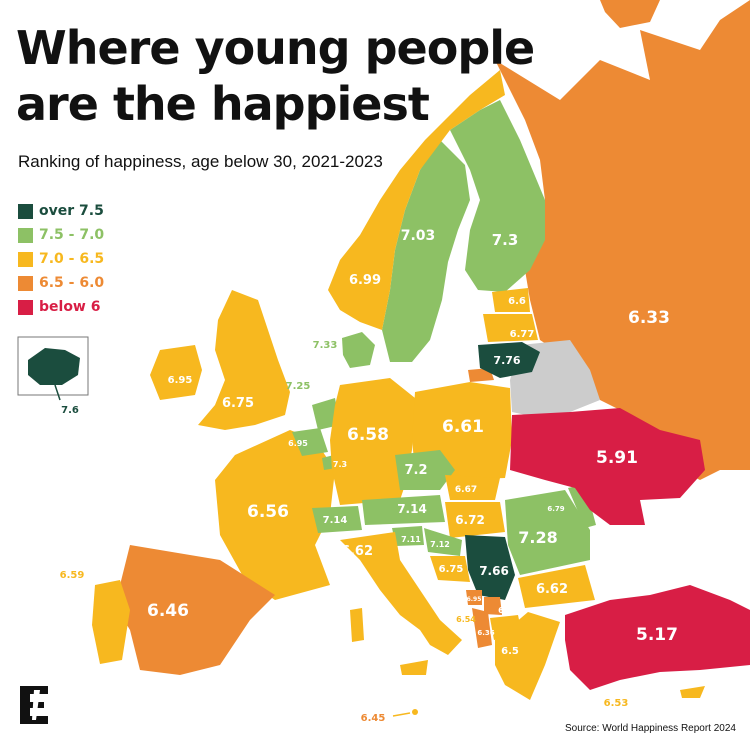 This screenshot has height=750, width=750. I want to click on value-label-netherlands: 7.25, so click(298, 386).